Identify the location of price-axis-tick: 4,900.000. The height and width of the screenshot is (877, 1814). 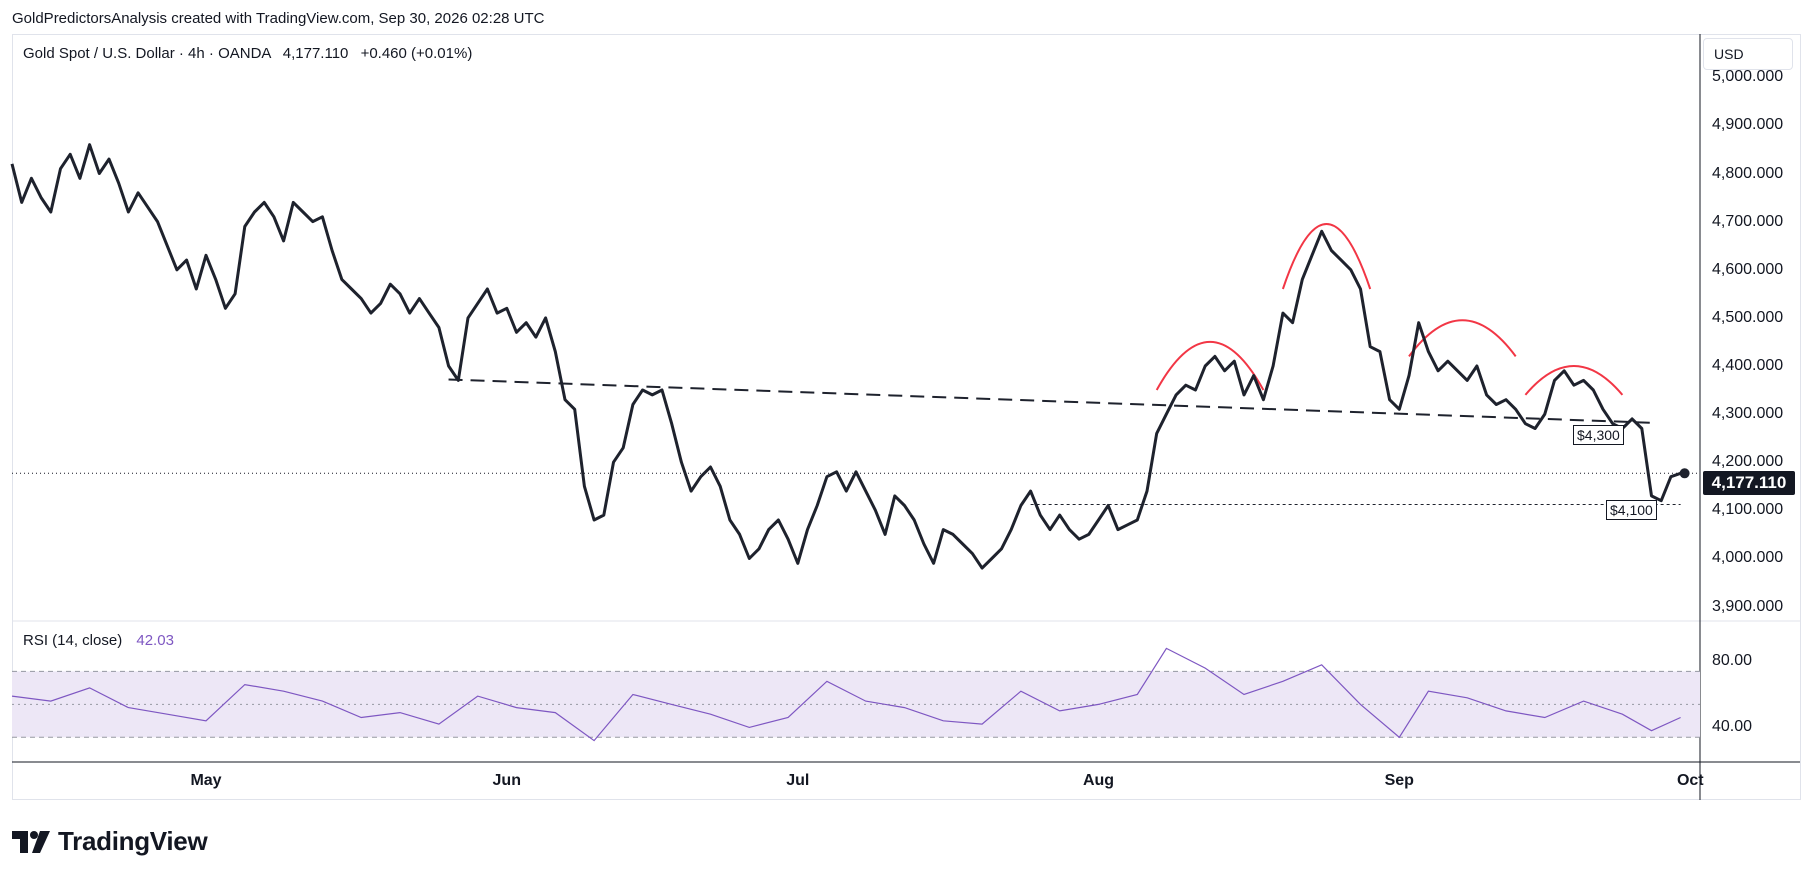
(1748, 125).